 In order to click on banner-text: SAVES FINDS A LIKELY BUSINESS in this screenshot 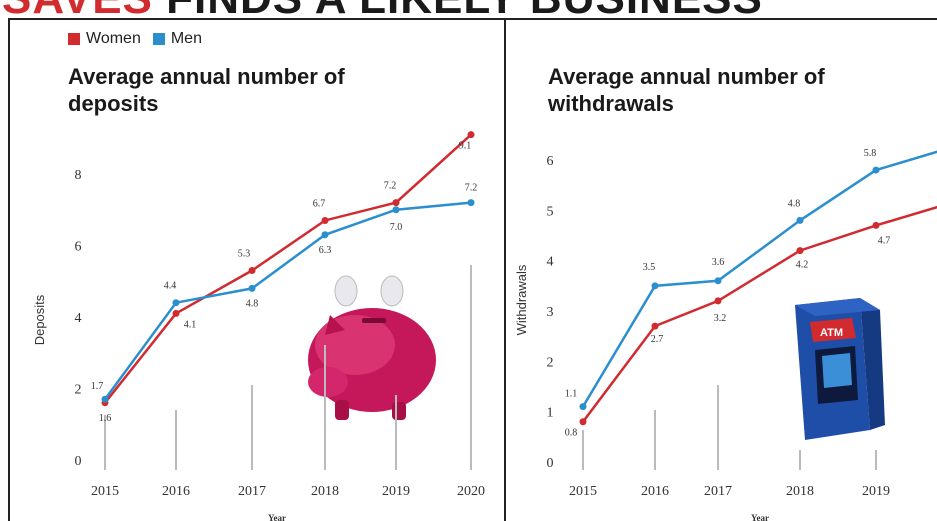, I will do `click(382, 9)`.